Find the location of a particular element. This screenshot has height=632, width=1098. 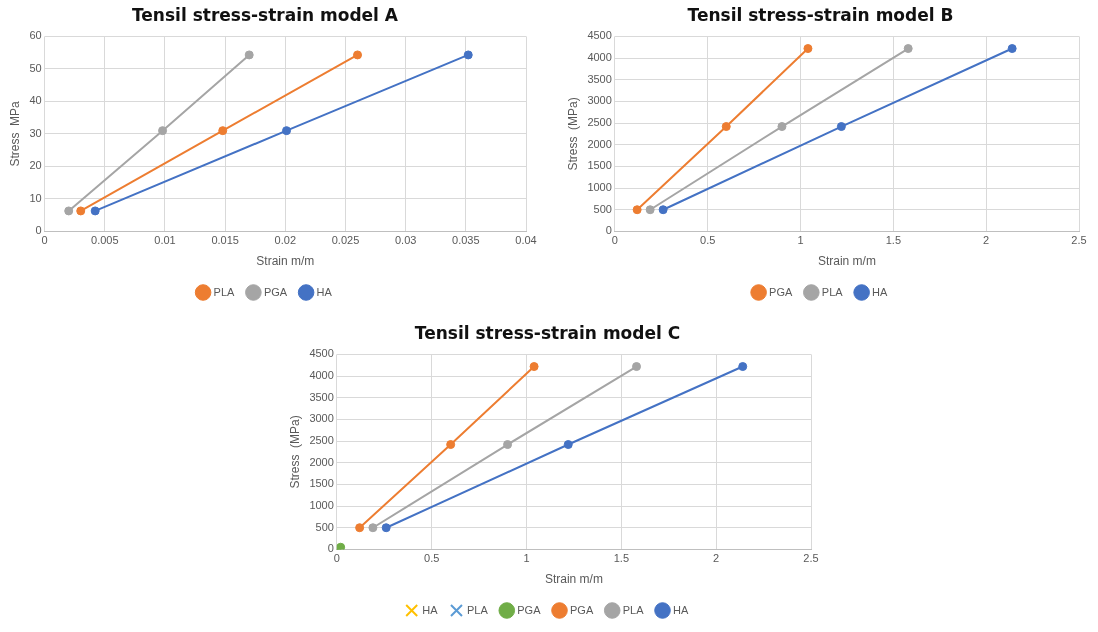

y-tick-label: 50 is located at coordinates (35, 67).